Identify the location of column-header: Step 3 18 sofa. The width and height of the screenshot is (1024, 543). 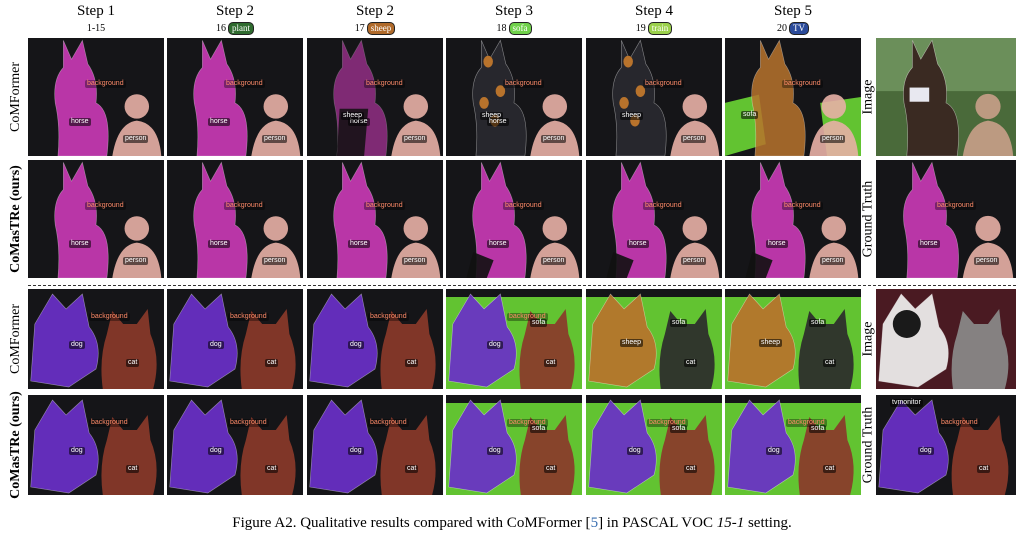
(514, 19).